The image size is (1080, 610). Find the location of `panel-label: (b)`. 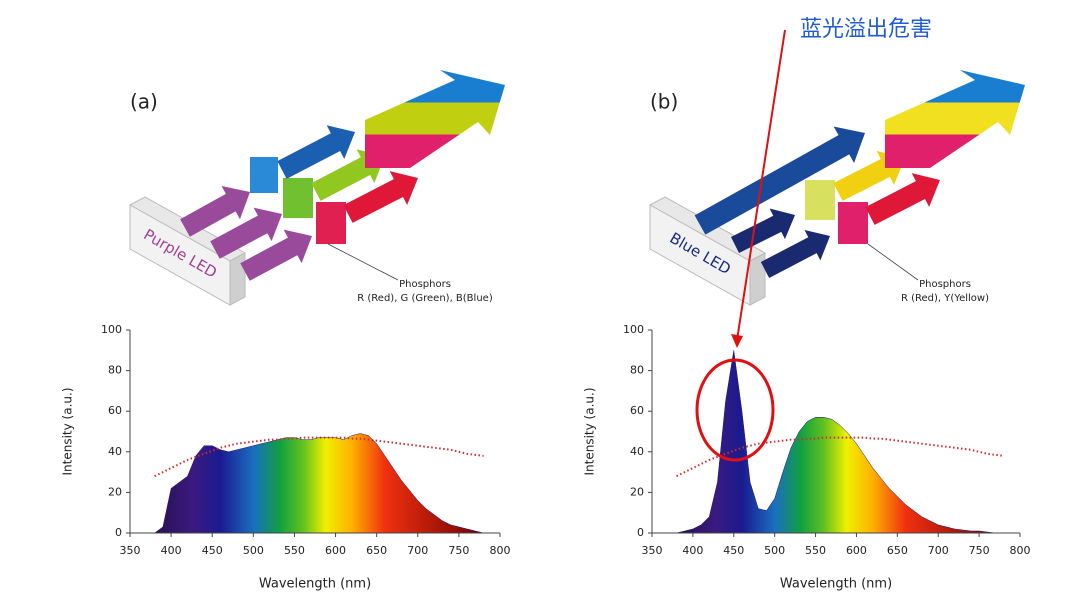

panel-label: (b) is located at coordinates (664, 102).